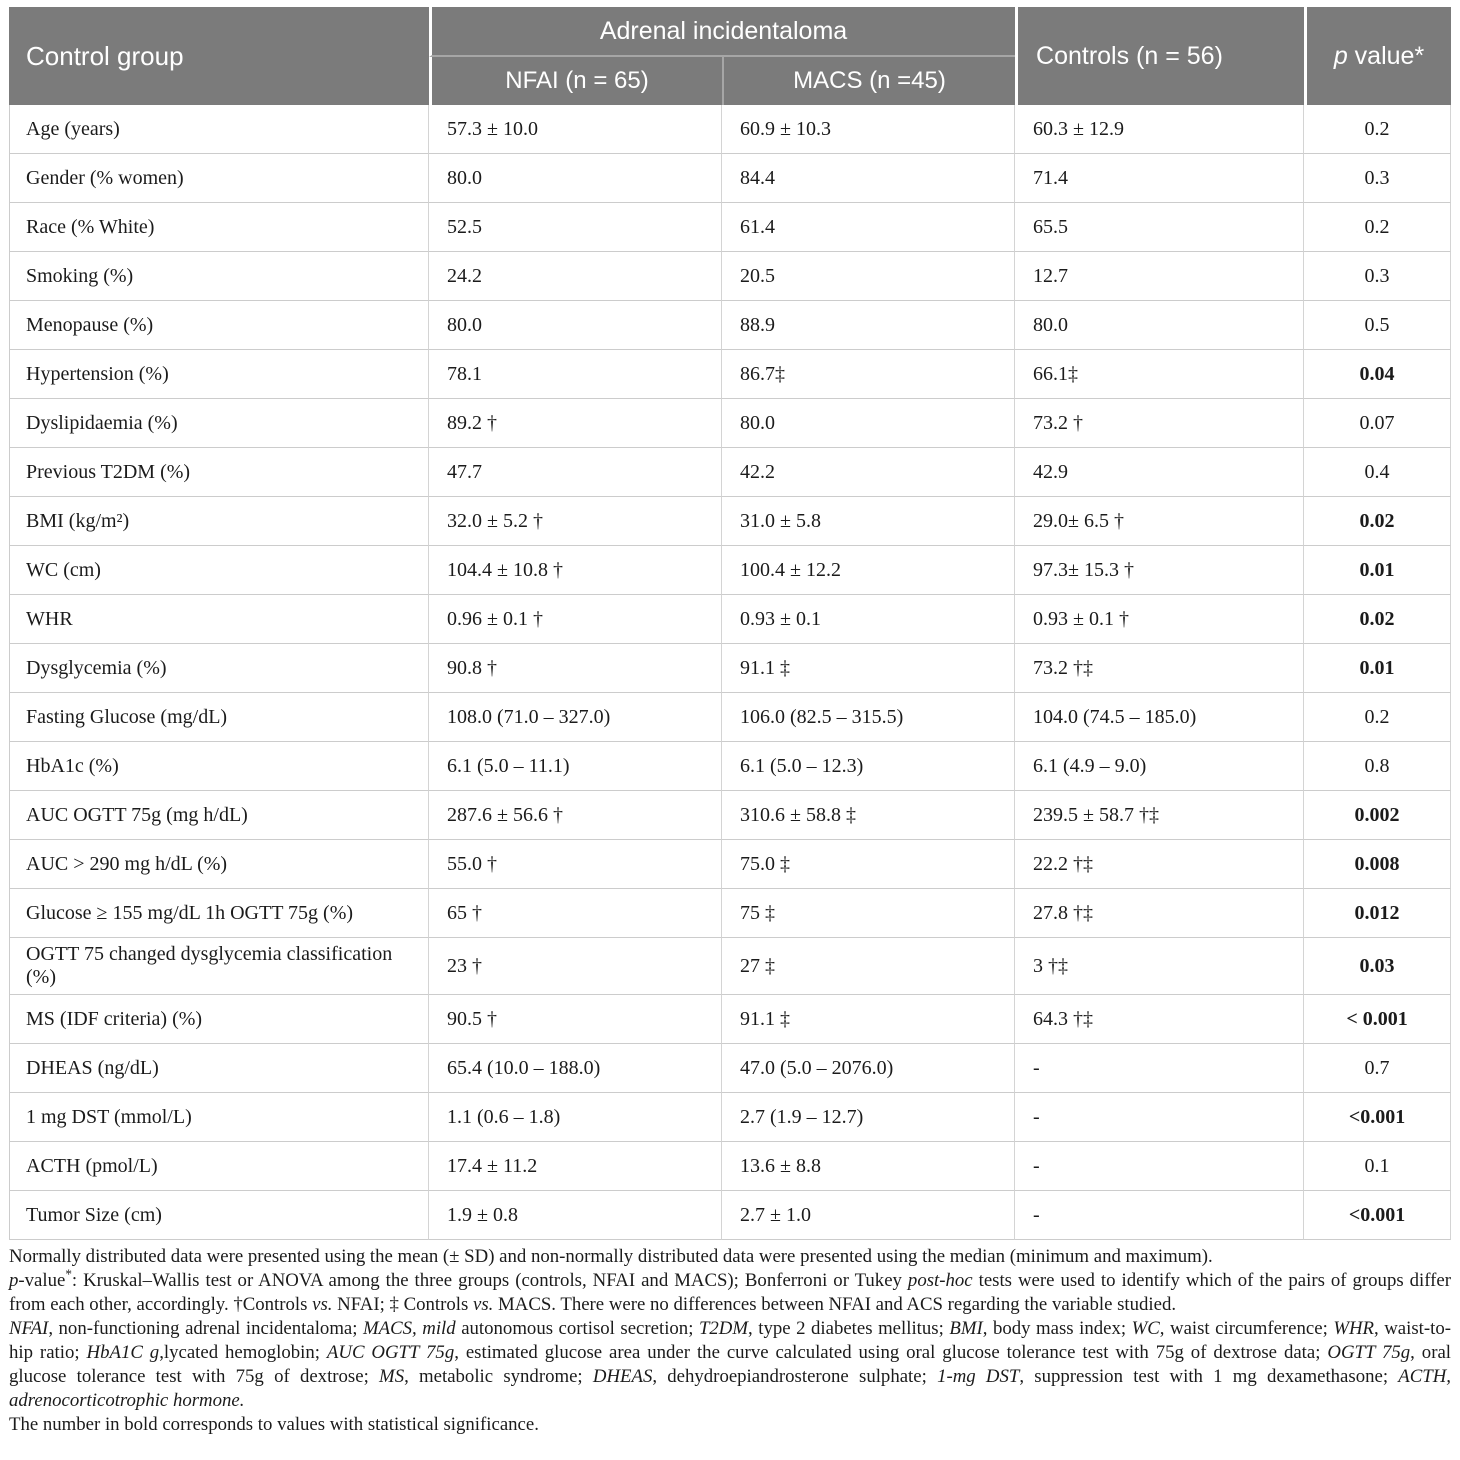  Describe the element at coordinates (219, 619) in the screenshot. I see `row-label-cell: WHR` at that location.